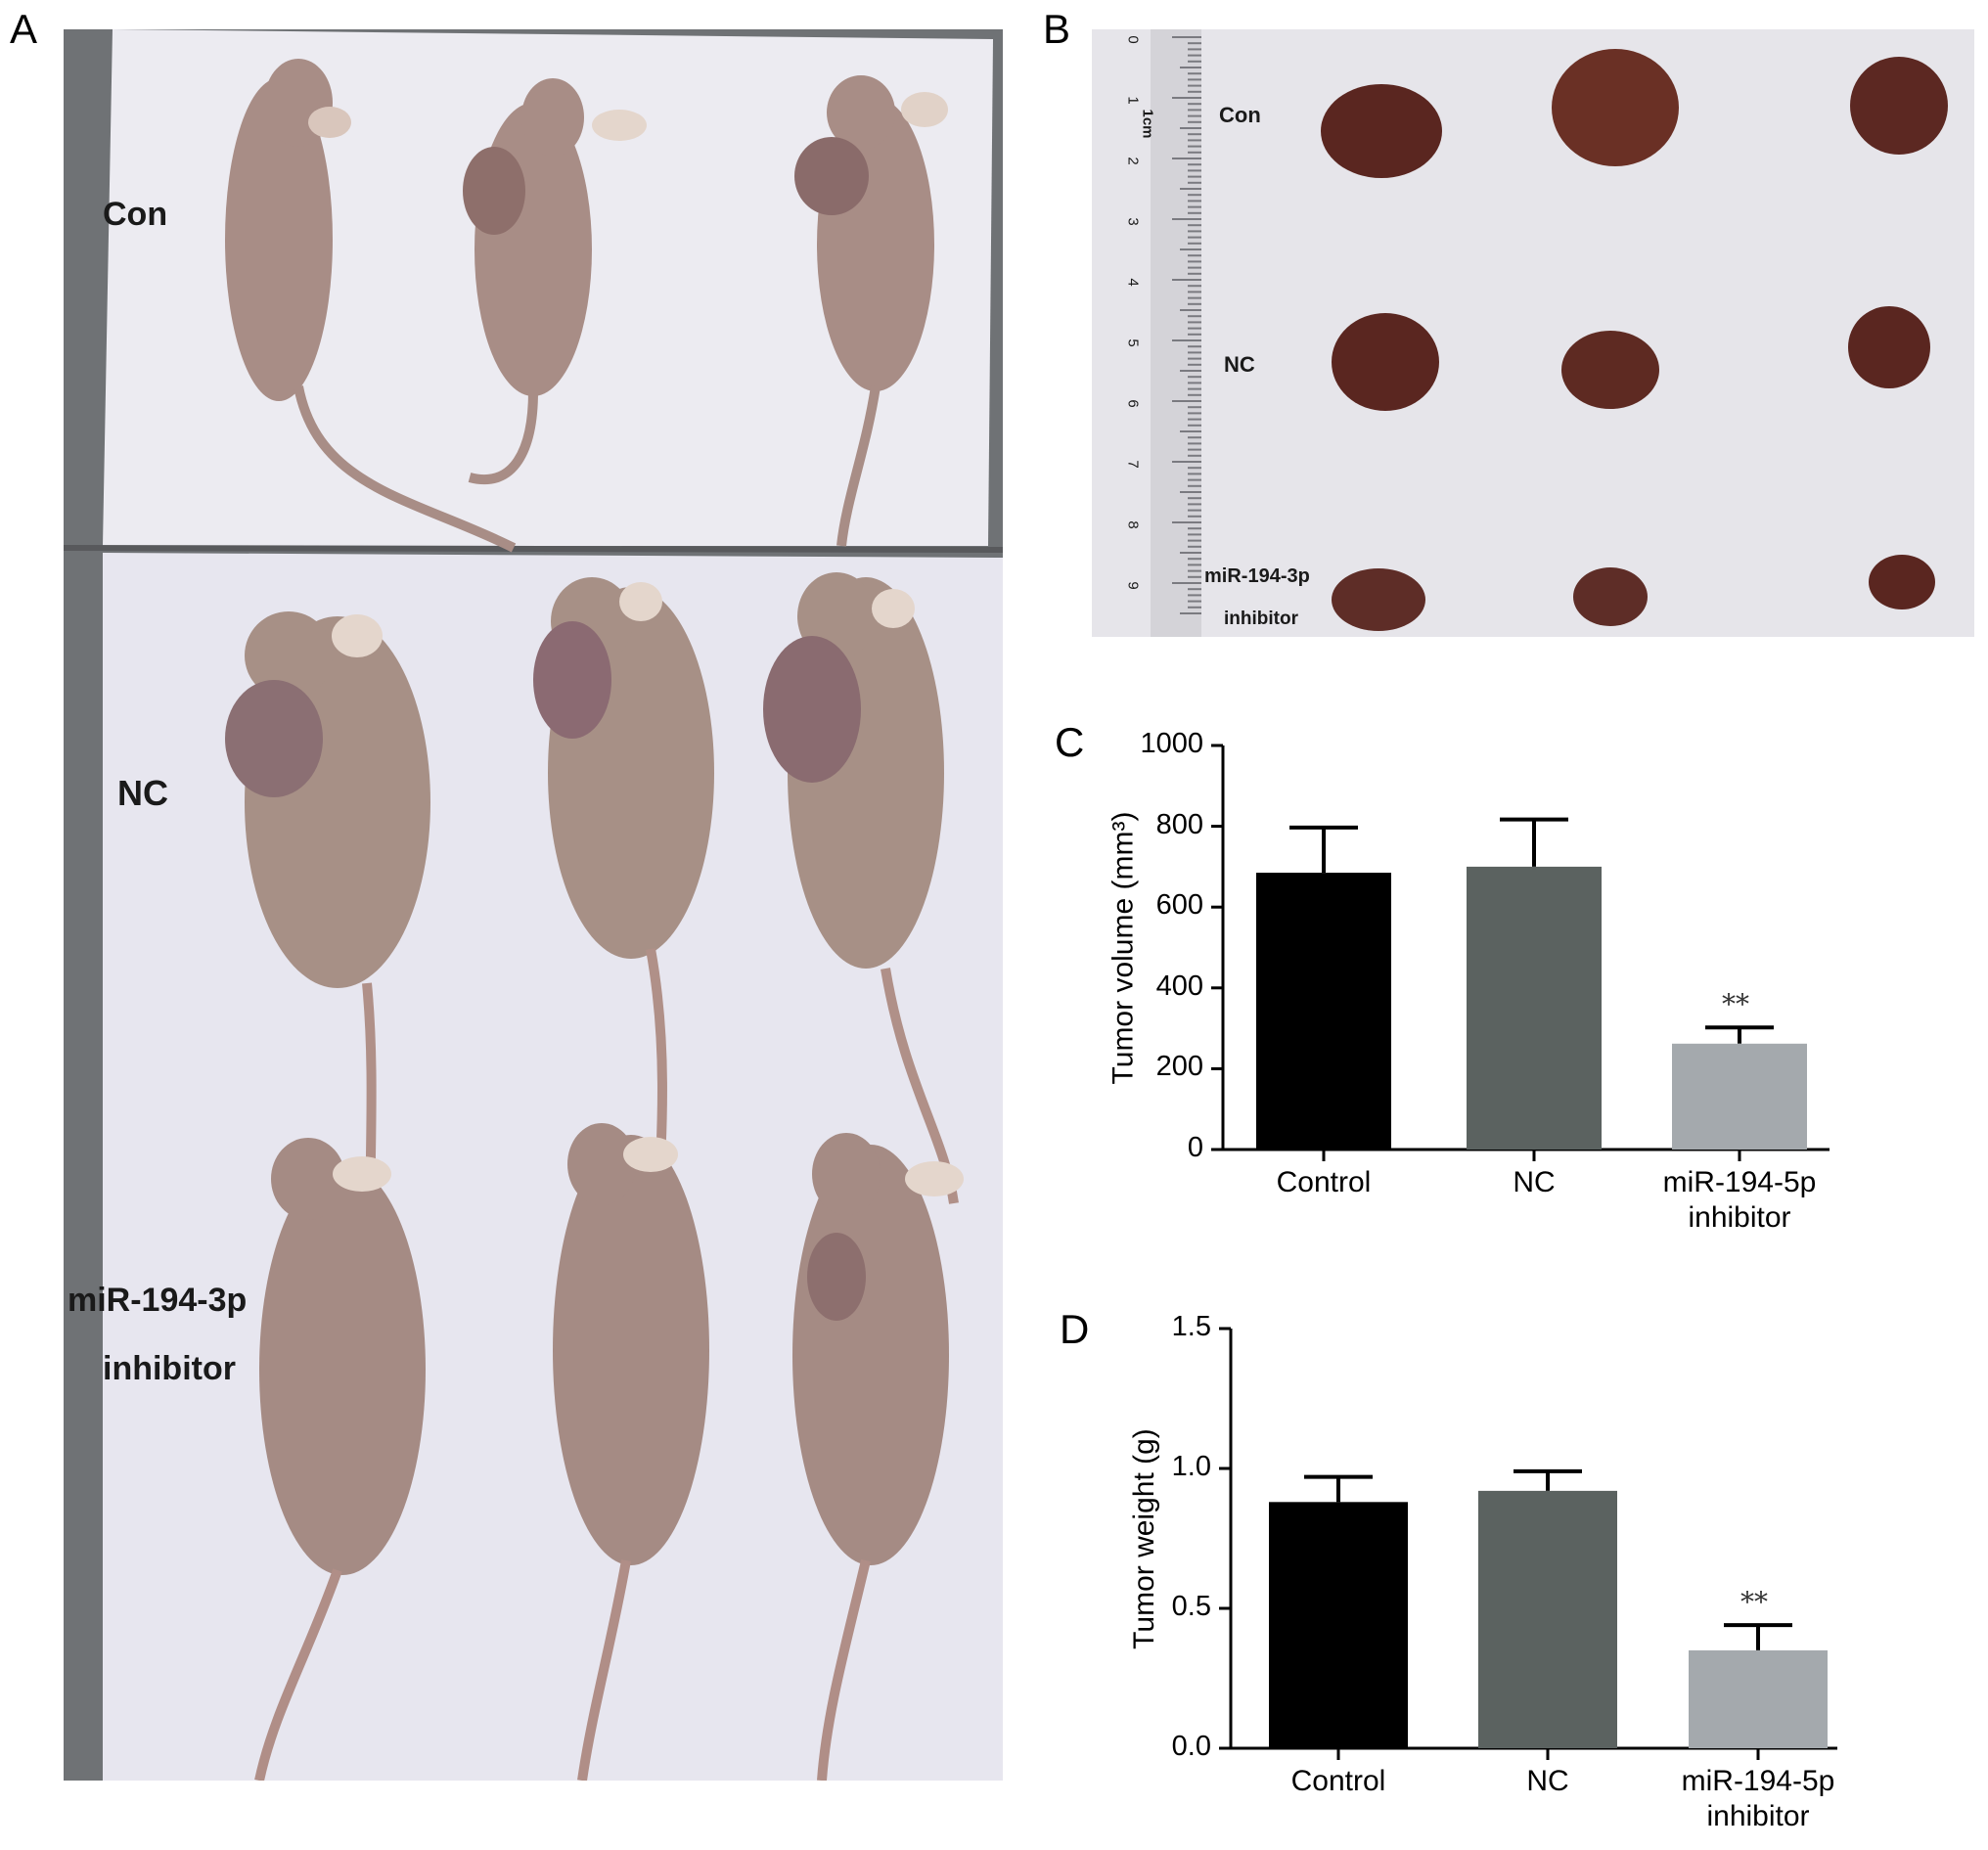  I want to click on ruler-number: 3, so click(1133, 221).